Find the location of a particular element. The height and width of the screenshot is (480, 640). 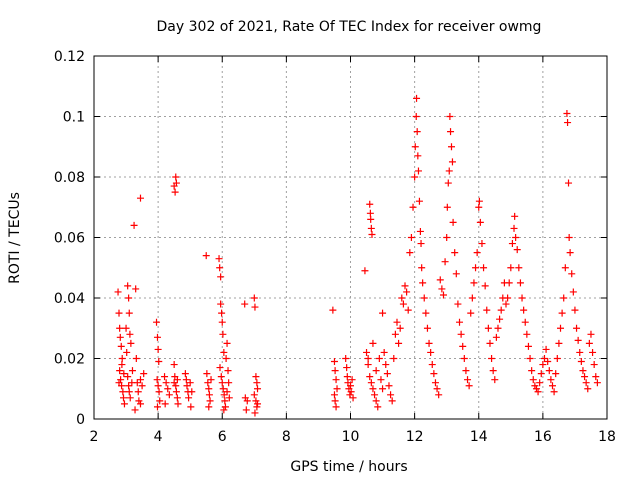

x-tick-label: 4 is located at coordinates (158, 437).